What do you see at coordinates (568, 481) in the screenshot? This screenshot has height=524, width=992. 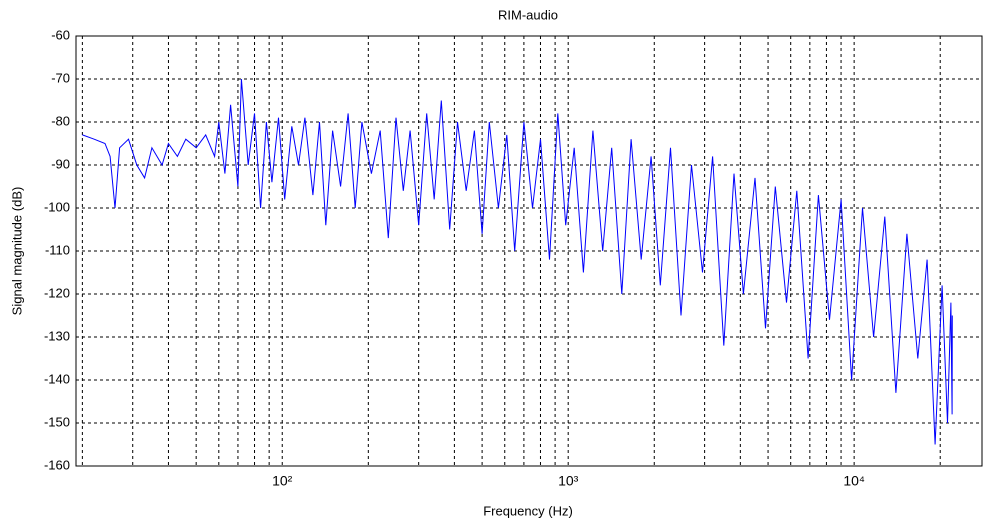 I see `x-tick-label: 10³` at bounding box center [568, 481].